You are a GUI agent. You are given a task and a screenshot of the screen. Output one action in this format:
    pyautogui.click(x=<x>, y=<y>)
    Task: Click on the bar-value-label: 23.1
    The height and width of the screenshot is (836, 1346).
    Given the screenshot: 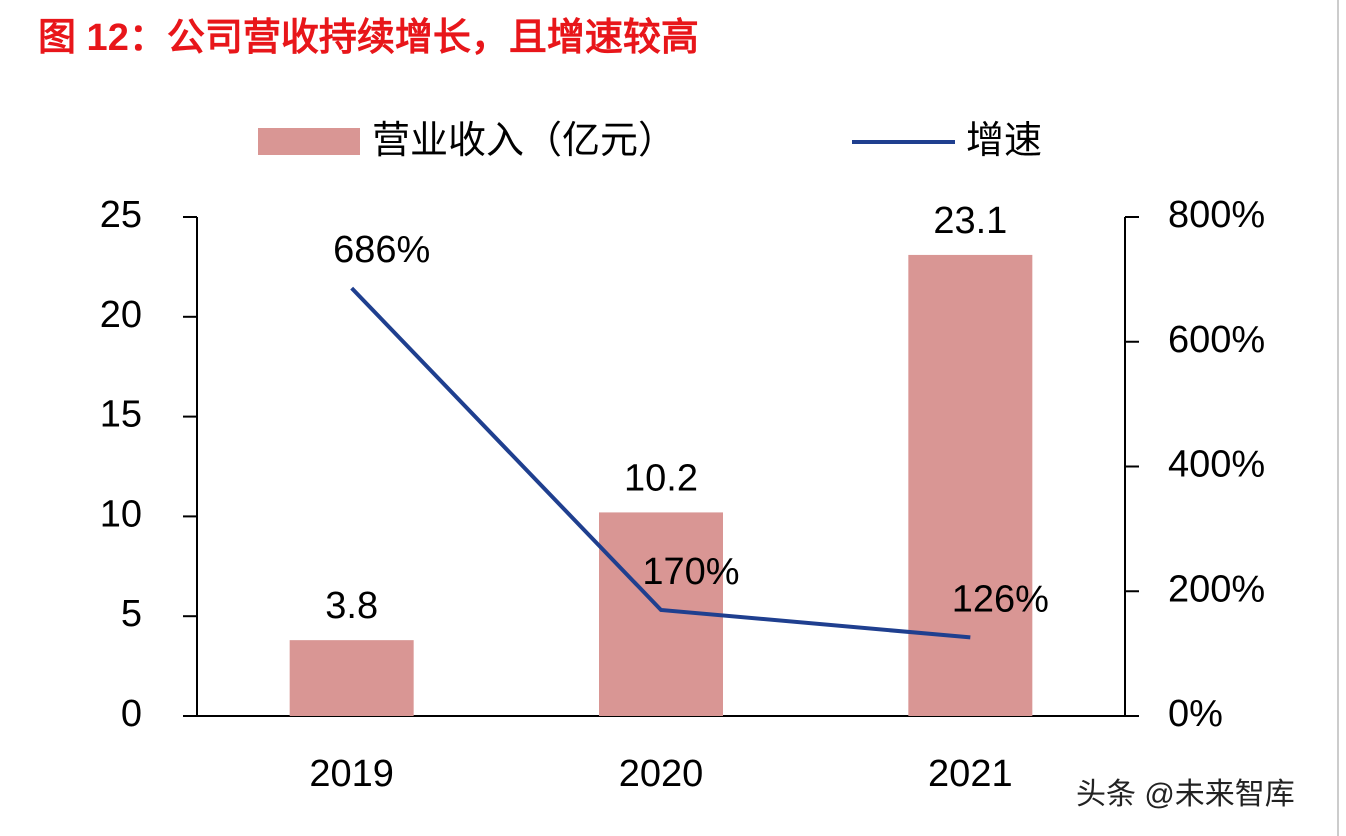 What is the action you would take?
    pyautogui.click(x=970, y=221)
    